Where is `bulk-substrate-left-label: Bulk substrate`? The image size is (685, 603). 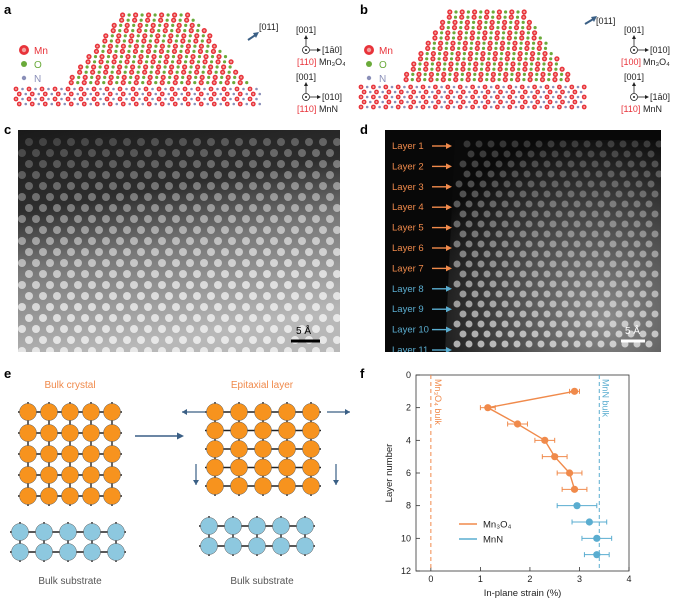 bulk-substrate-left-label: Bulk substrate is located at coordinates (70, 581).